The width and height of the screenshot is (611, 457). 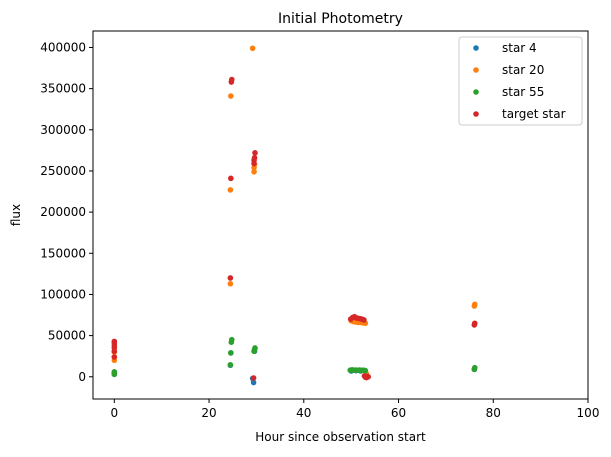 I want to click on y-tick-label: 150000, so click(x=63, y=253).